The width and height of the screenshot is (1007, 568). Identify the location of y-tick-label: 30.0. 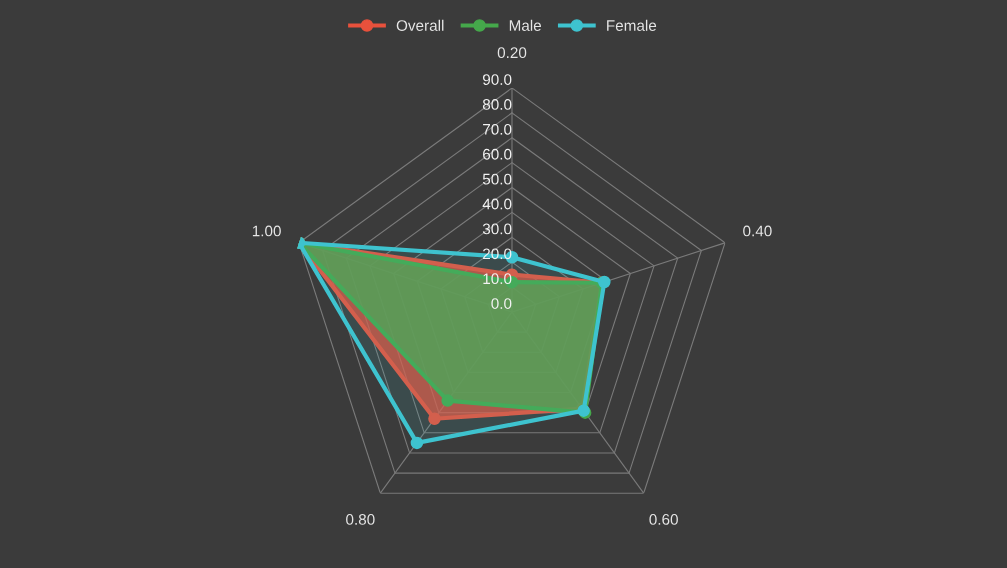
(497, 229).